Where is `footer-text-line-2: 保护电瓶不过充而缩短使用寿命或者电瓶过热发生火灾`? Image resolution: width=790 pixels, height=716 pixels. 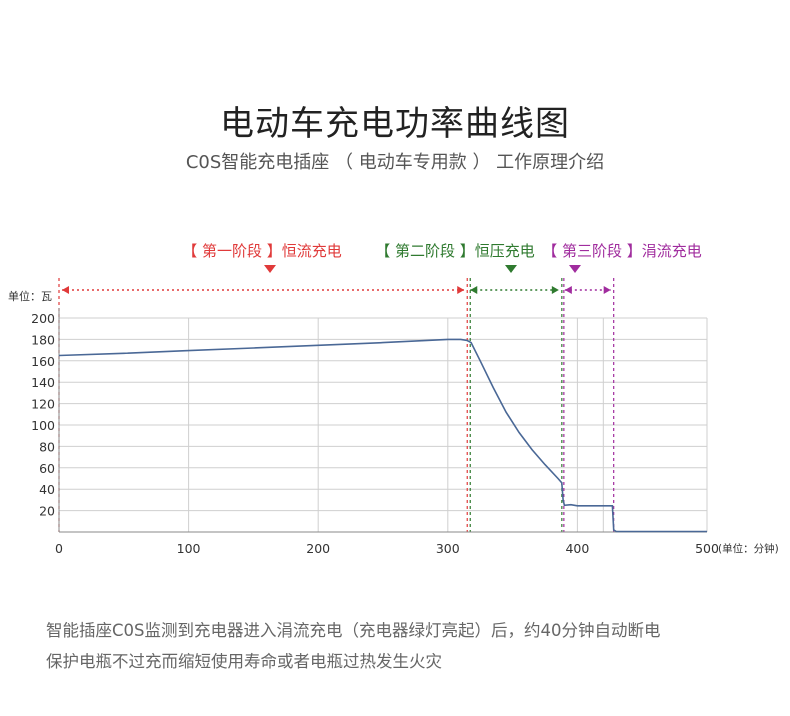
footer-text-line-2: 保护电瓶不过充而缩短使用寿命或者电瓶过热发生火灾 is located at coordinates (244, 661).